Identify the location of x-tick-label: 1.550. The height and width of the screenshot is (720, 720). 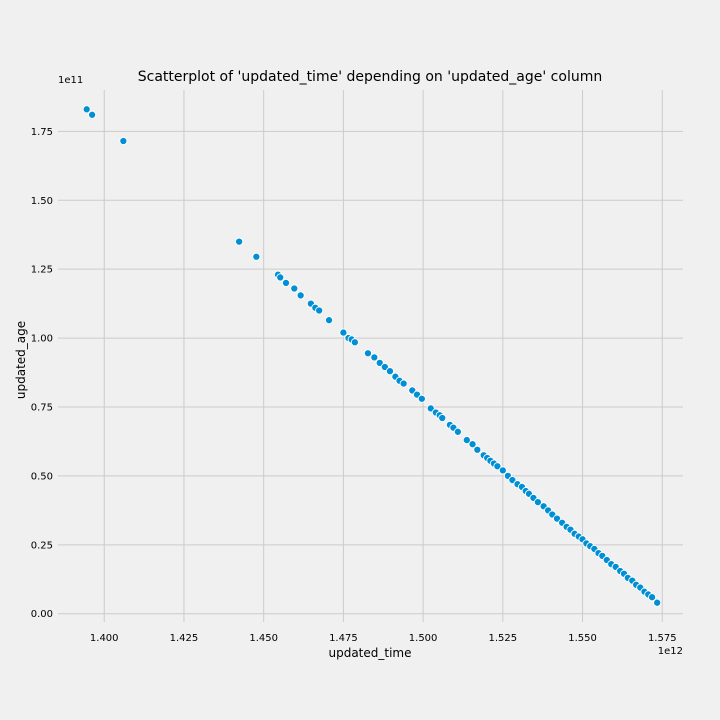
(582, 638).